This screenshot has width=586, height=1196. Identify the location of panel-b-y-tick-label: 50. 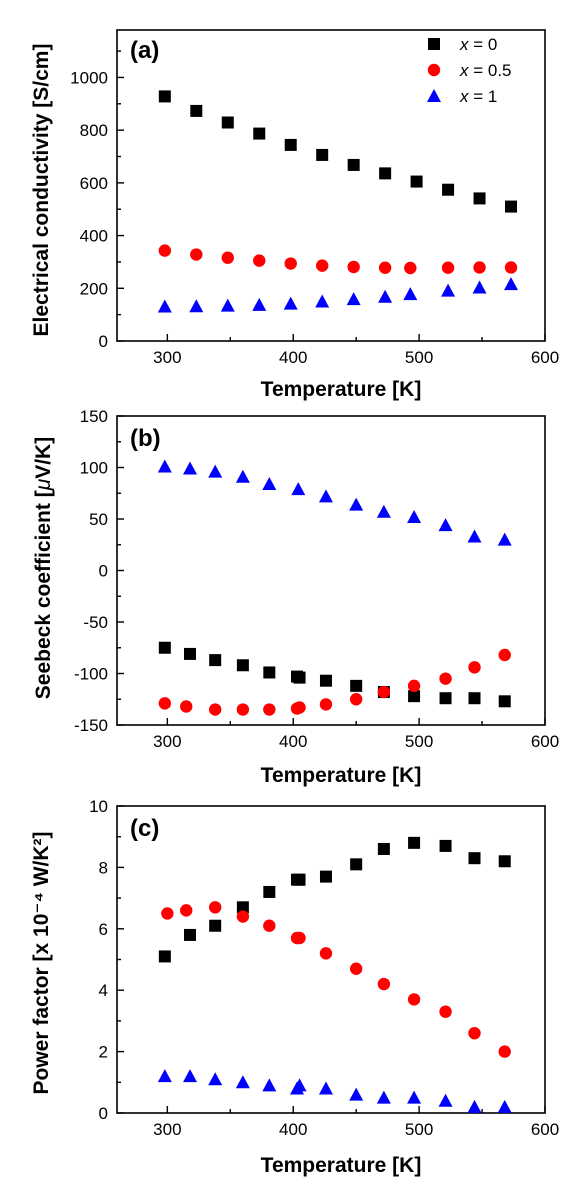
(98, 519).